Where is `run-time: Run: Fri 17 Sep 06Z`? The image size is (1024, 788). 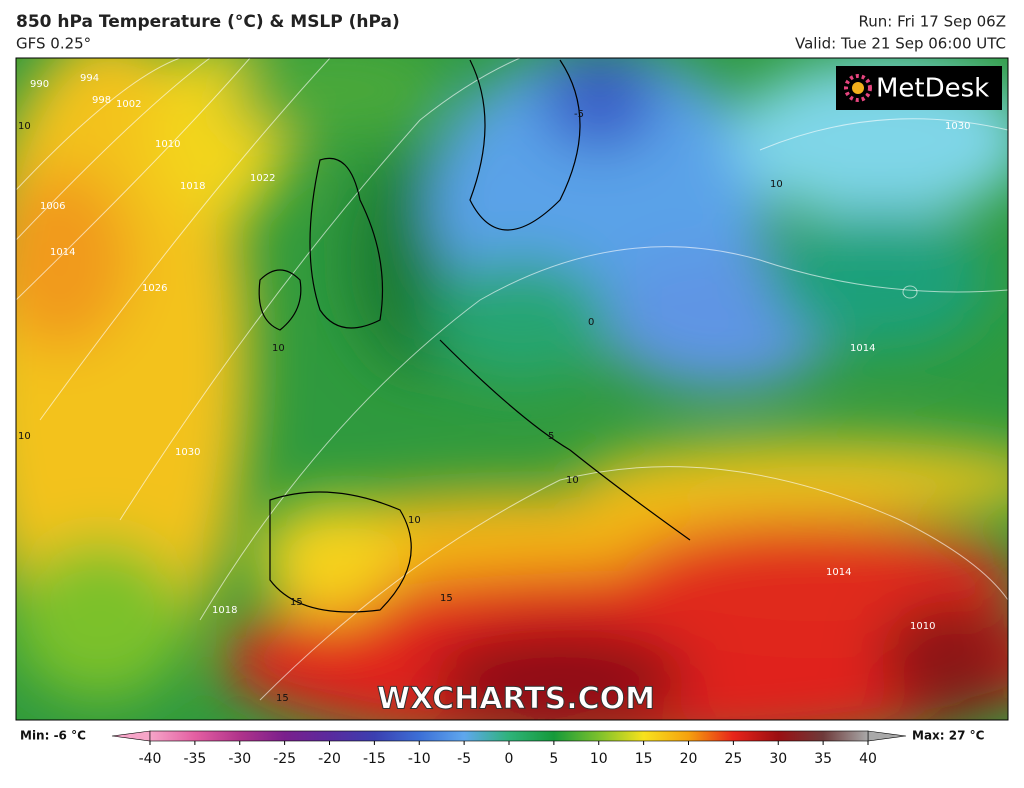 run-time: Run: Fri 17 Sep 06Z is located at coordinates (932, 22).